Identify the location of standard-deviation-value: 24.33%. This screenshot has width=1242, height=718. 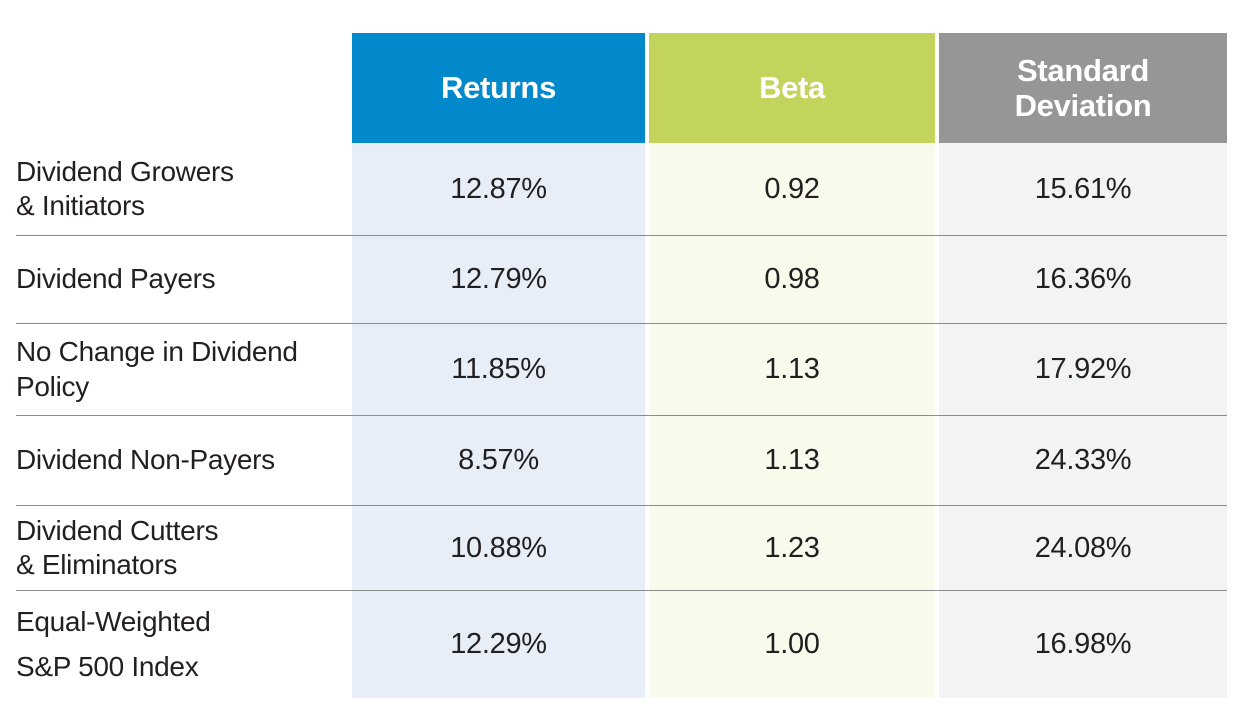
(1081, 460).